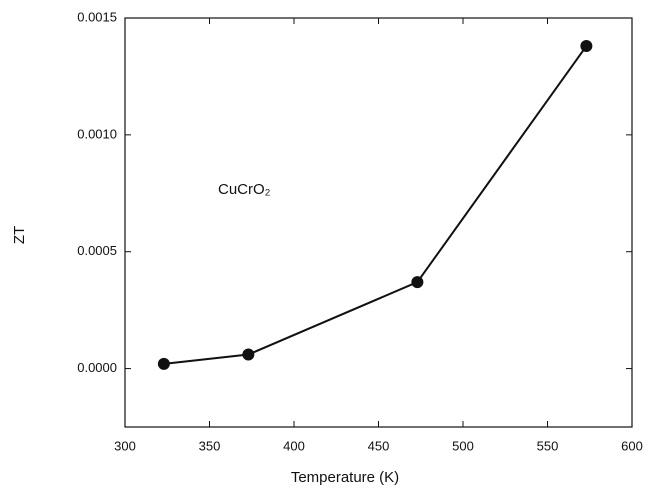 Image resolution: width=650 pixels, height=496 pixels. What do you see at coordinates (244, 189) in the screenshot?
I see `annotation: CuCrO₂` at bounding box center [244, 189].